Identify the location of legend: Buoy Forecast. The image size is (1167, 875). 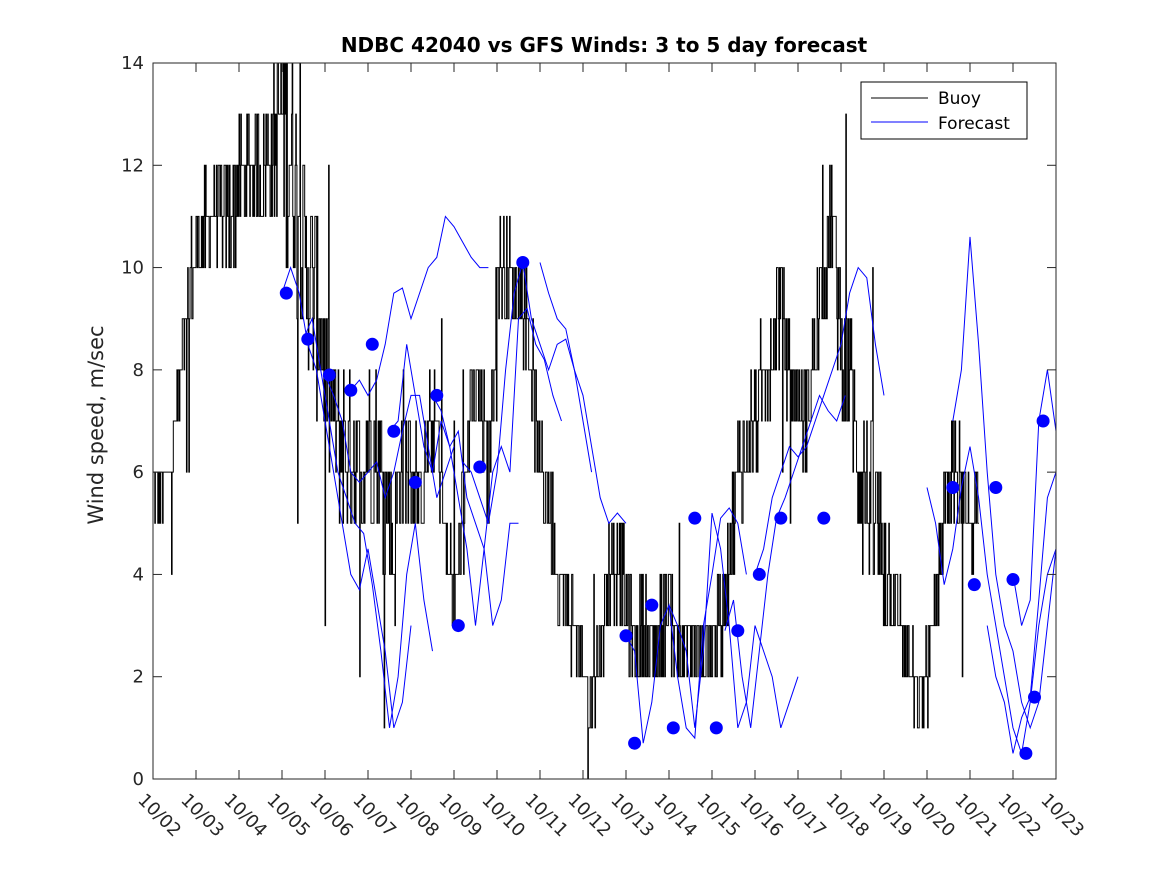
(944, 110).